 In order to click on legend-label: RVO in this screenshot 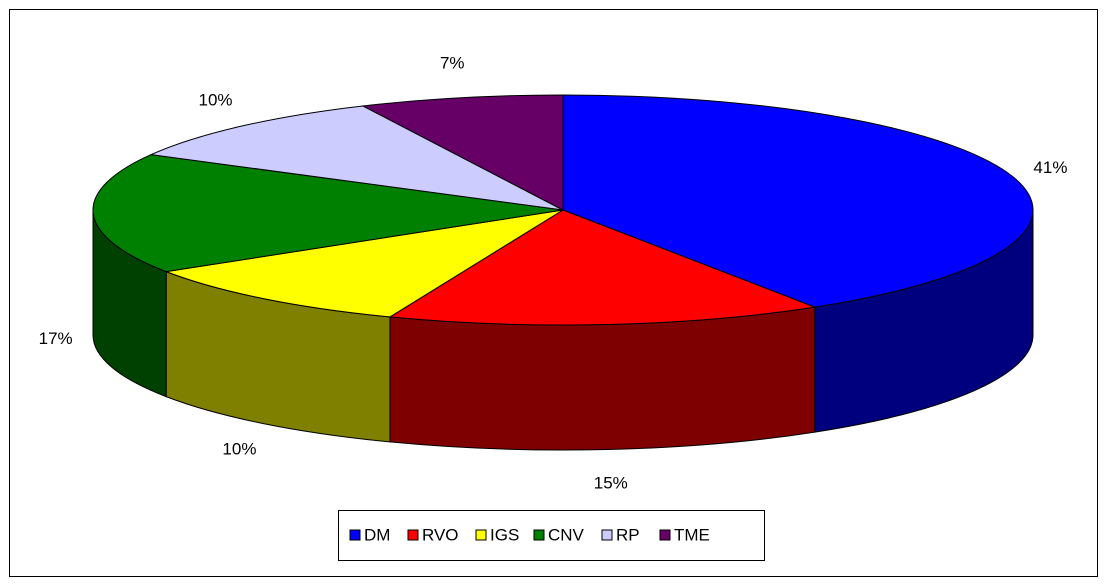, I will do `click(440, 534)`.